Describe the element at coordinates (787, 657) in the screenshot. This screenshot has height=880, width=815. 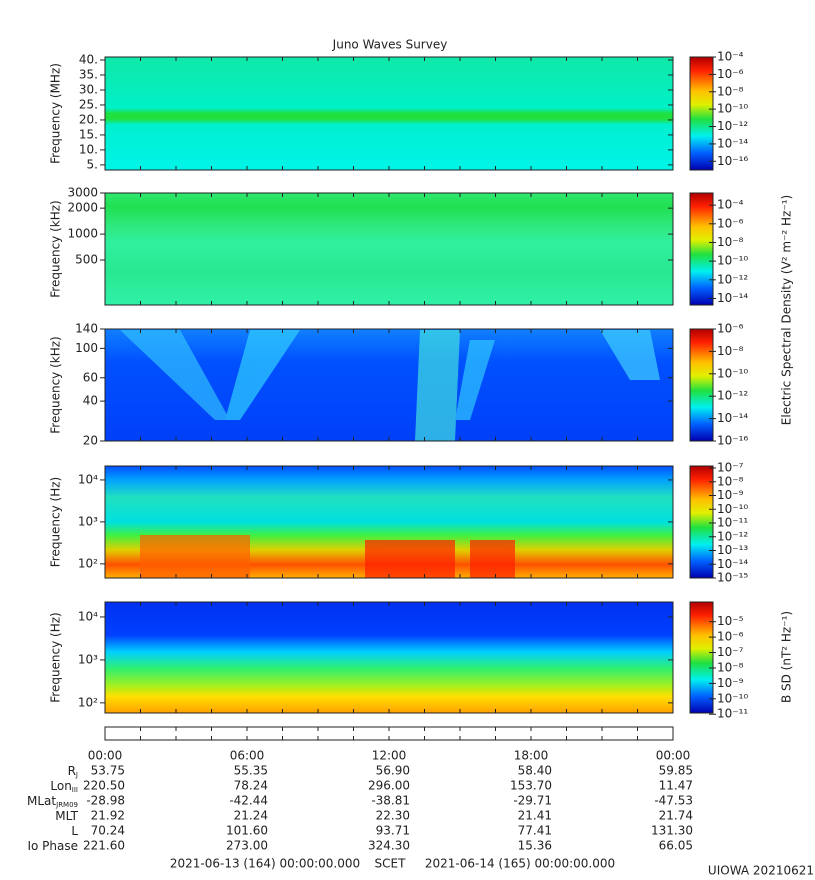
I see `colorbar-label: B SD (nT² Hz⁻¹)` at that location.